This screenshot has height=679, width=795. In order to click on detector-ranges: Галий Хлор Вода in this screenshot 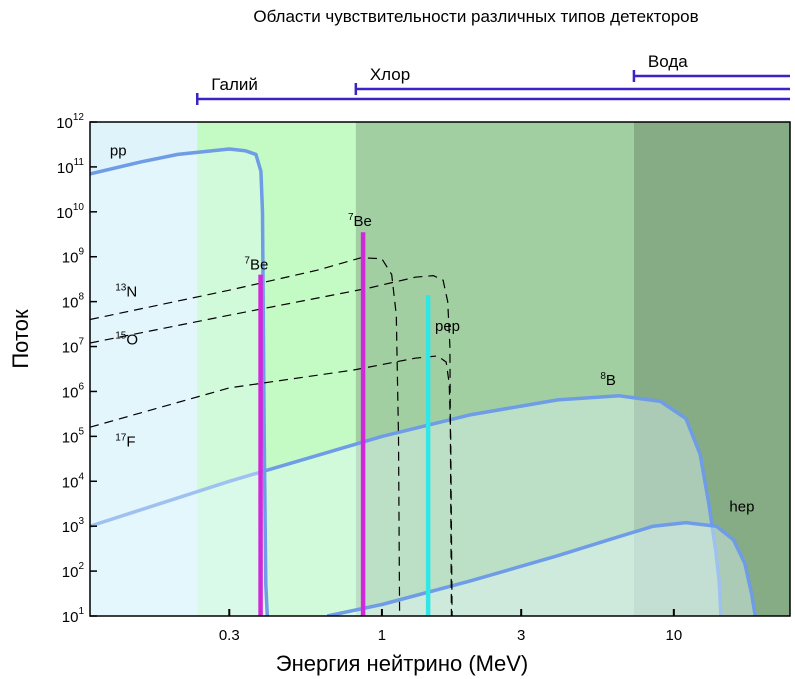, I will do `click(492, 78)`.